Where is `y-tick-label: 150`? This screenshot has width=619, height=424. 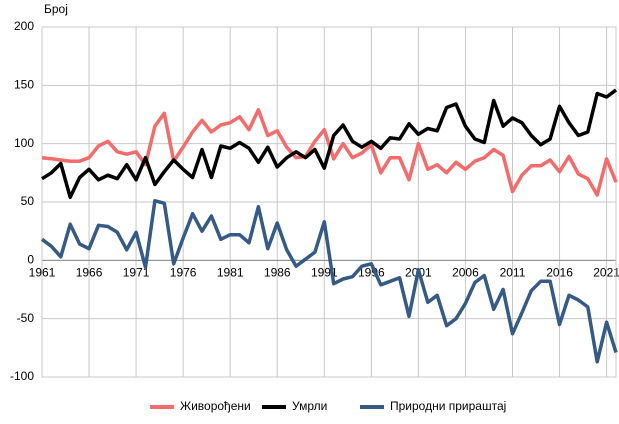 y-tick-label: 150 is located at coordinates (24, 85).